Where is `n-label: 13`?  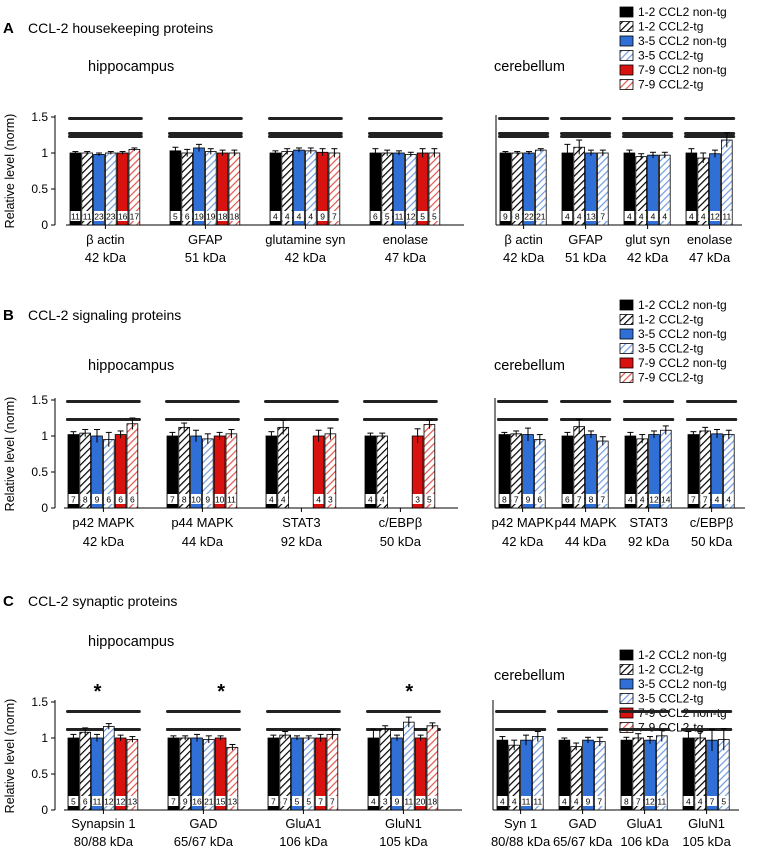
n-label: 13 is located at coordinates (133, 802).